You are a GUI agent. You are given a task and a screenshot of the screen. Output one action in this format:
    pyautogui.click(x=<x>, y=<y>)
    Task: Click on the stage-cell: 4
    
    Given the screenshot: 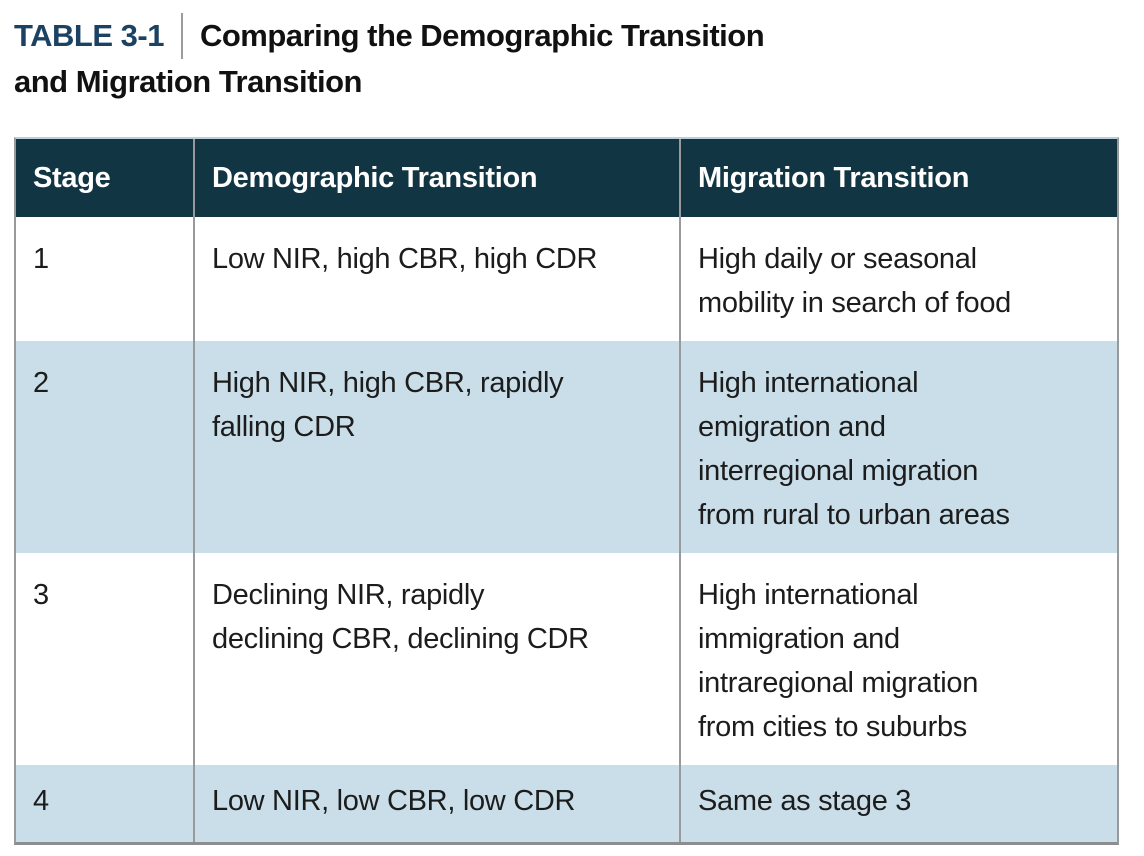 What is the action you would take?
    pyautogui.click(x=105, y=803)
    